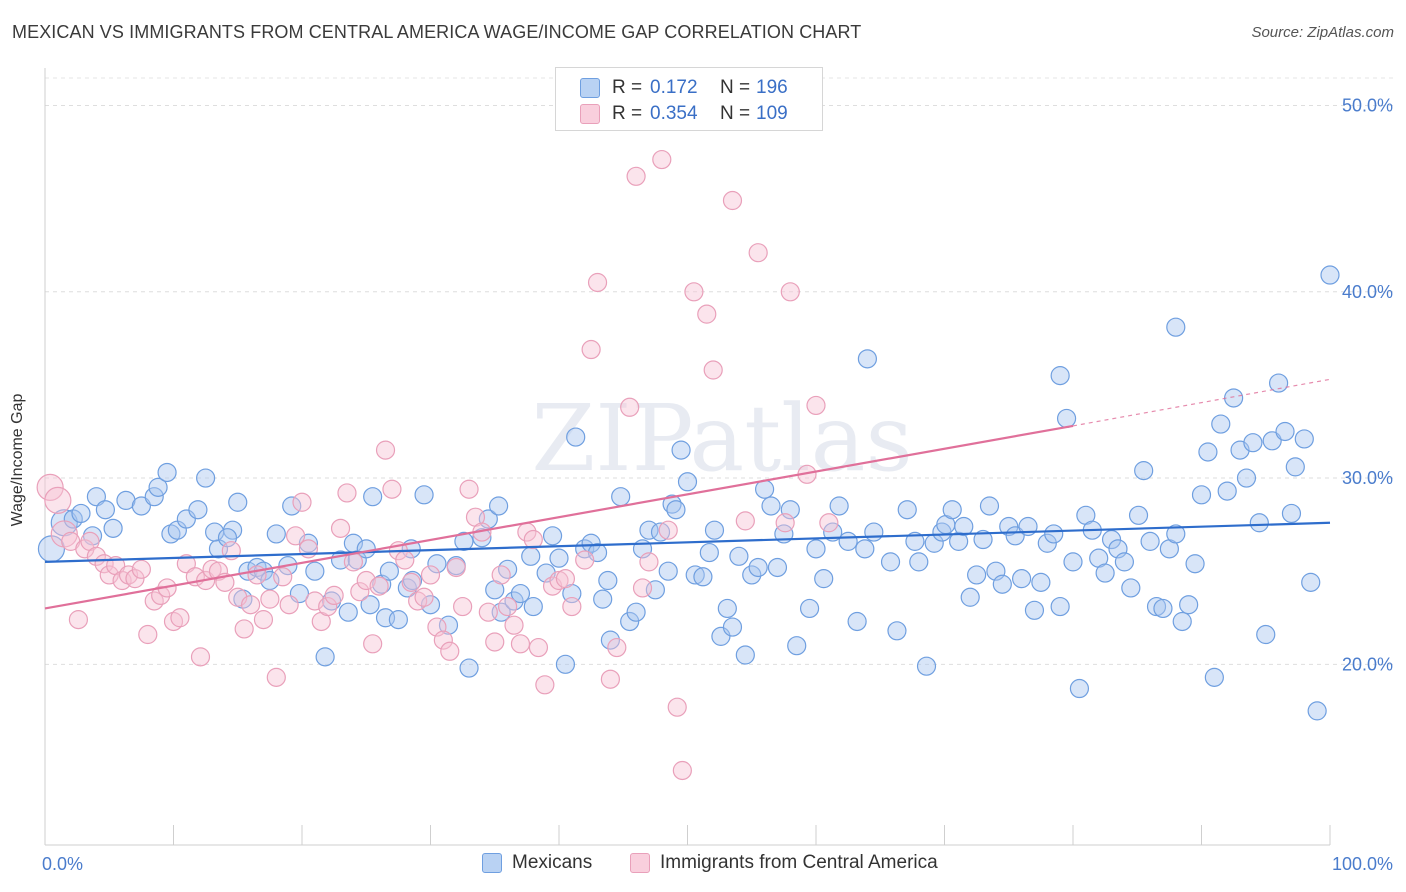 The height and width of the screenshot is (892, 1406). What do you see at coordinates (640, 863) in the screenshot?
I see `legend-swatch-central-america` at bounding box center [640, 863].